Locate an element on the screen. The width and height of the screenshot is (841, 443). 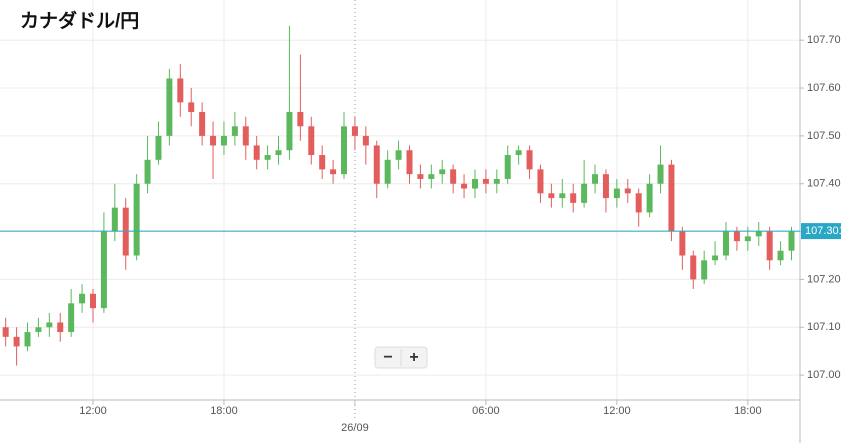
y-tick-label: 107.400 is located at coordinates (824, 184).